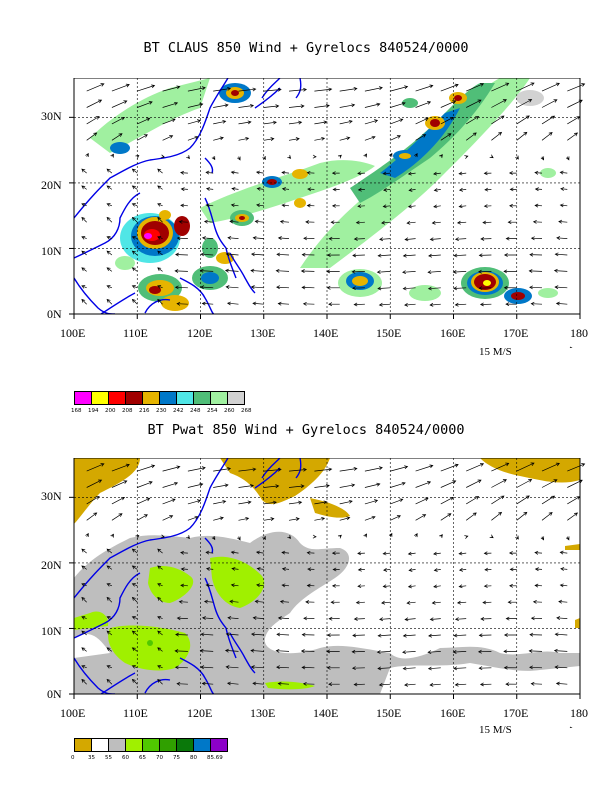  I want to click on colorbar-label: 248, so click(195, 411).